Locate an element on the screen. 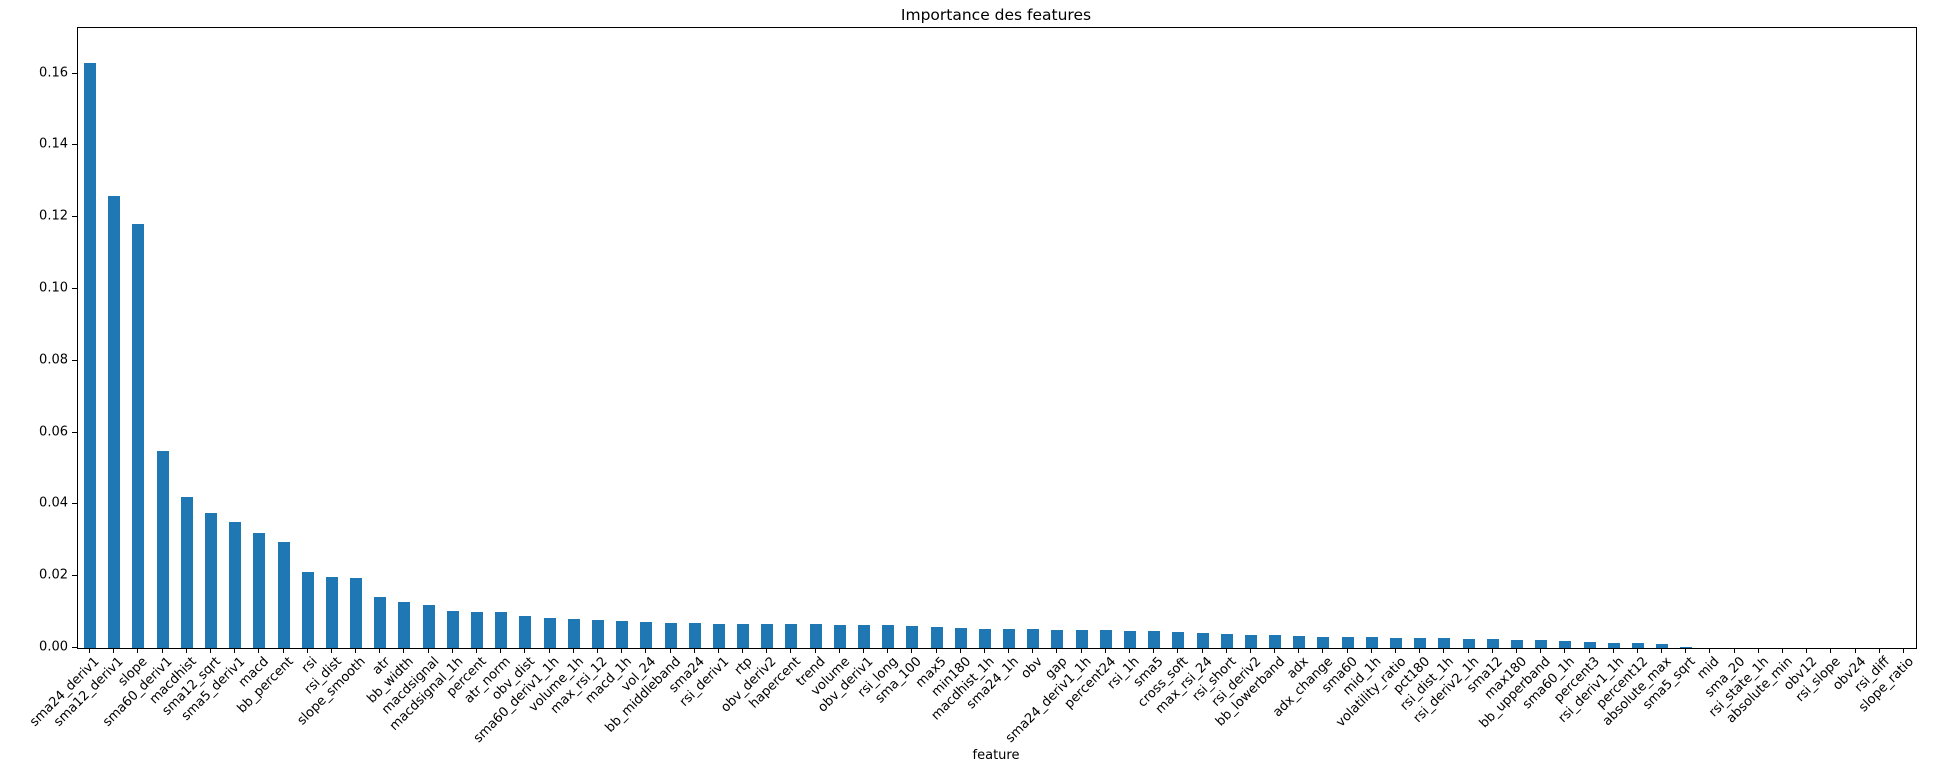 The width and height of the screenshot is (1946, 784). y-tick-label: 0.02 is located at coordinates (53, 575).